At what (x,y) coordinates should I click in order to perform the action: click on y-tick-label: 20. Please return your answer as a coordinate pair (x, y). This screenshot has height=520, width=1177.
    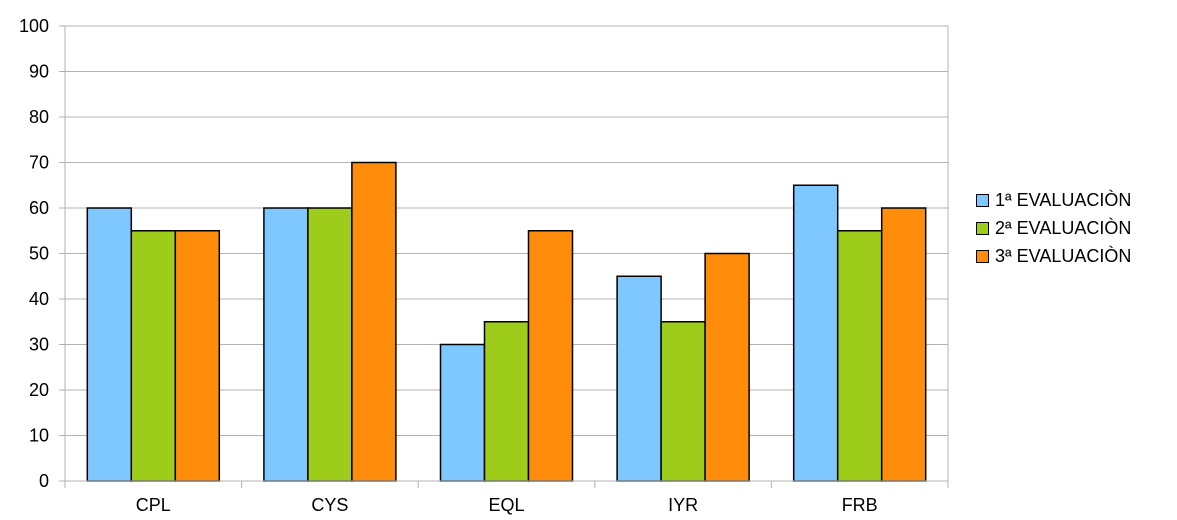
    Looking at the image, I should click on (39, 390).